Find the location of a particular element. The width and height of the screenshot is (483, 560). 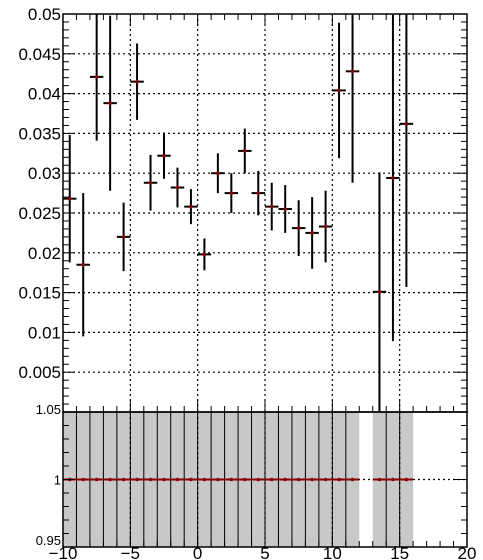

lower-y-tick-label: 1 is located at coordinates (57, 480).